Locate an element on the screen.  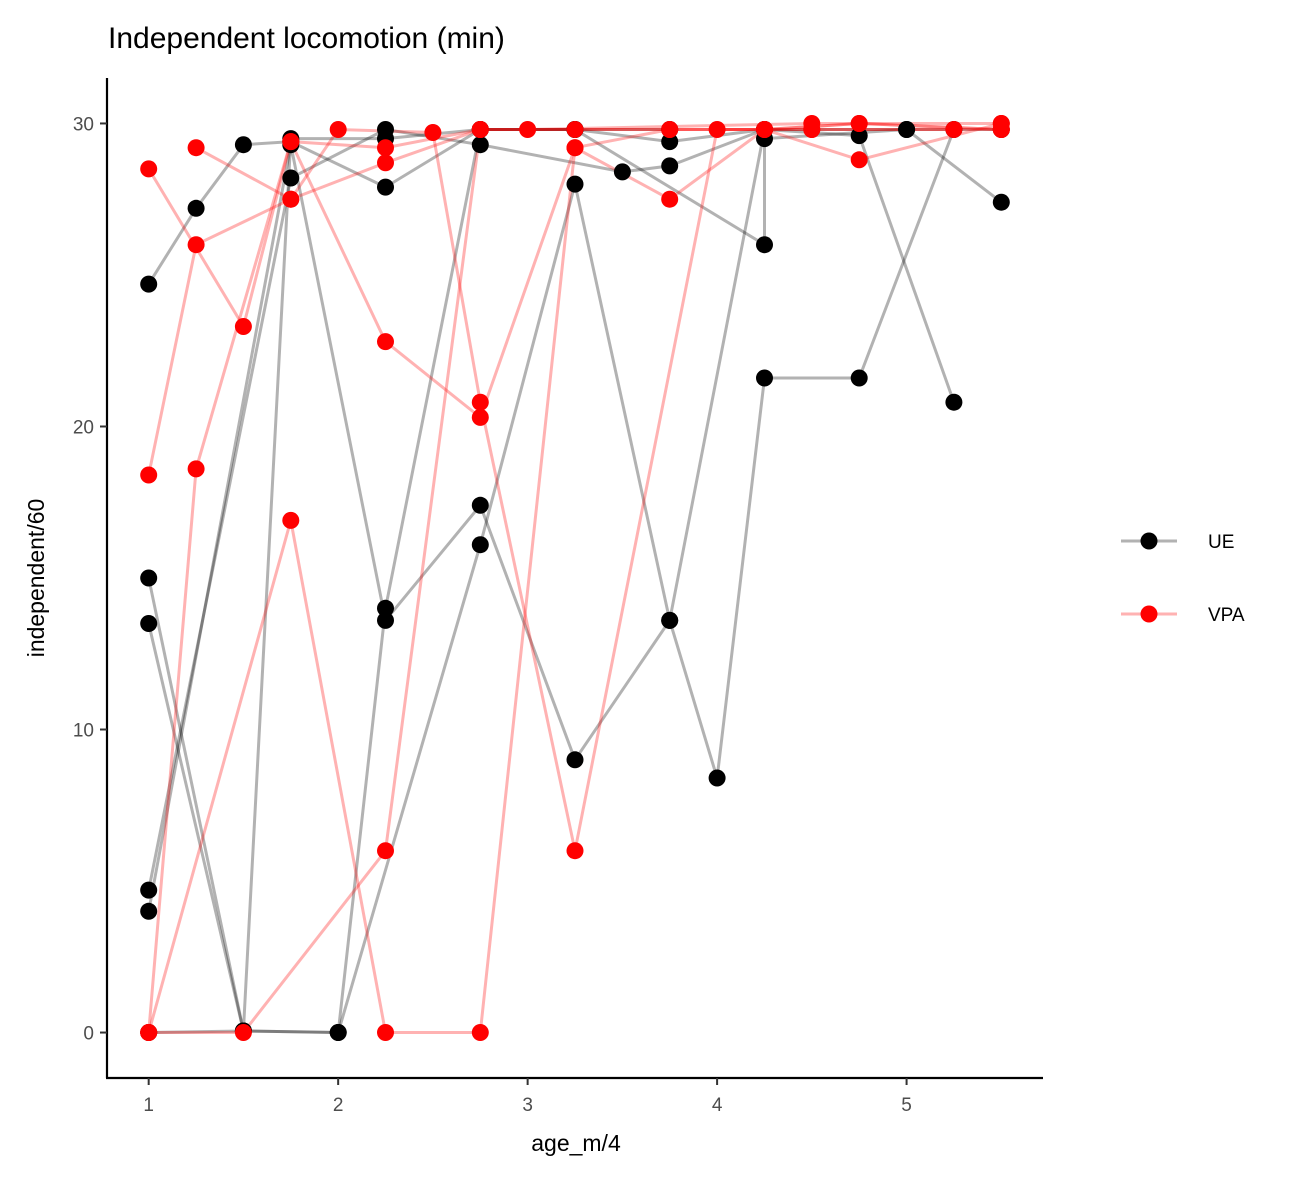
legend-item-vpa: VPA is located at coordinates (1183, 615).